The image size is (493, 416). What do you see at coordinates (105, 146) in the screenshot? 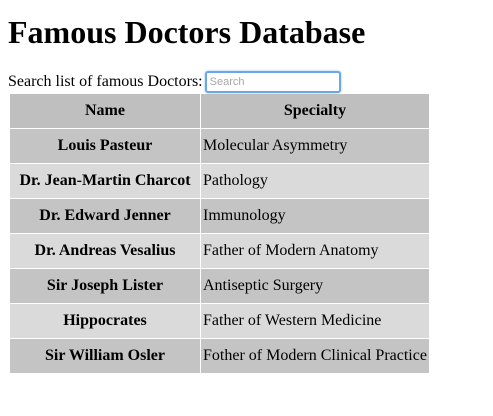
I see `doctor-name-cell: Louis Pasteur` at bounding box center [105, 146].